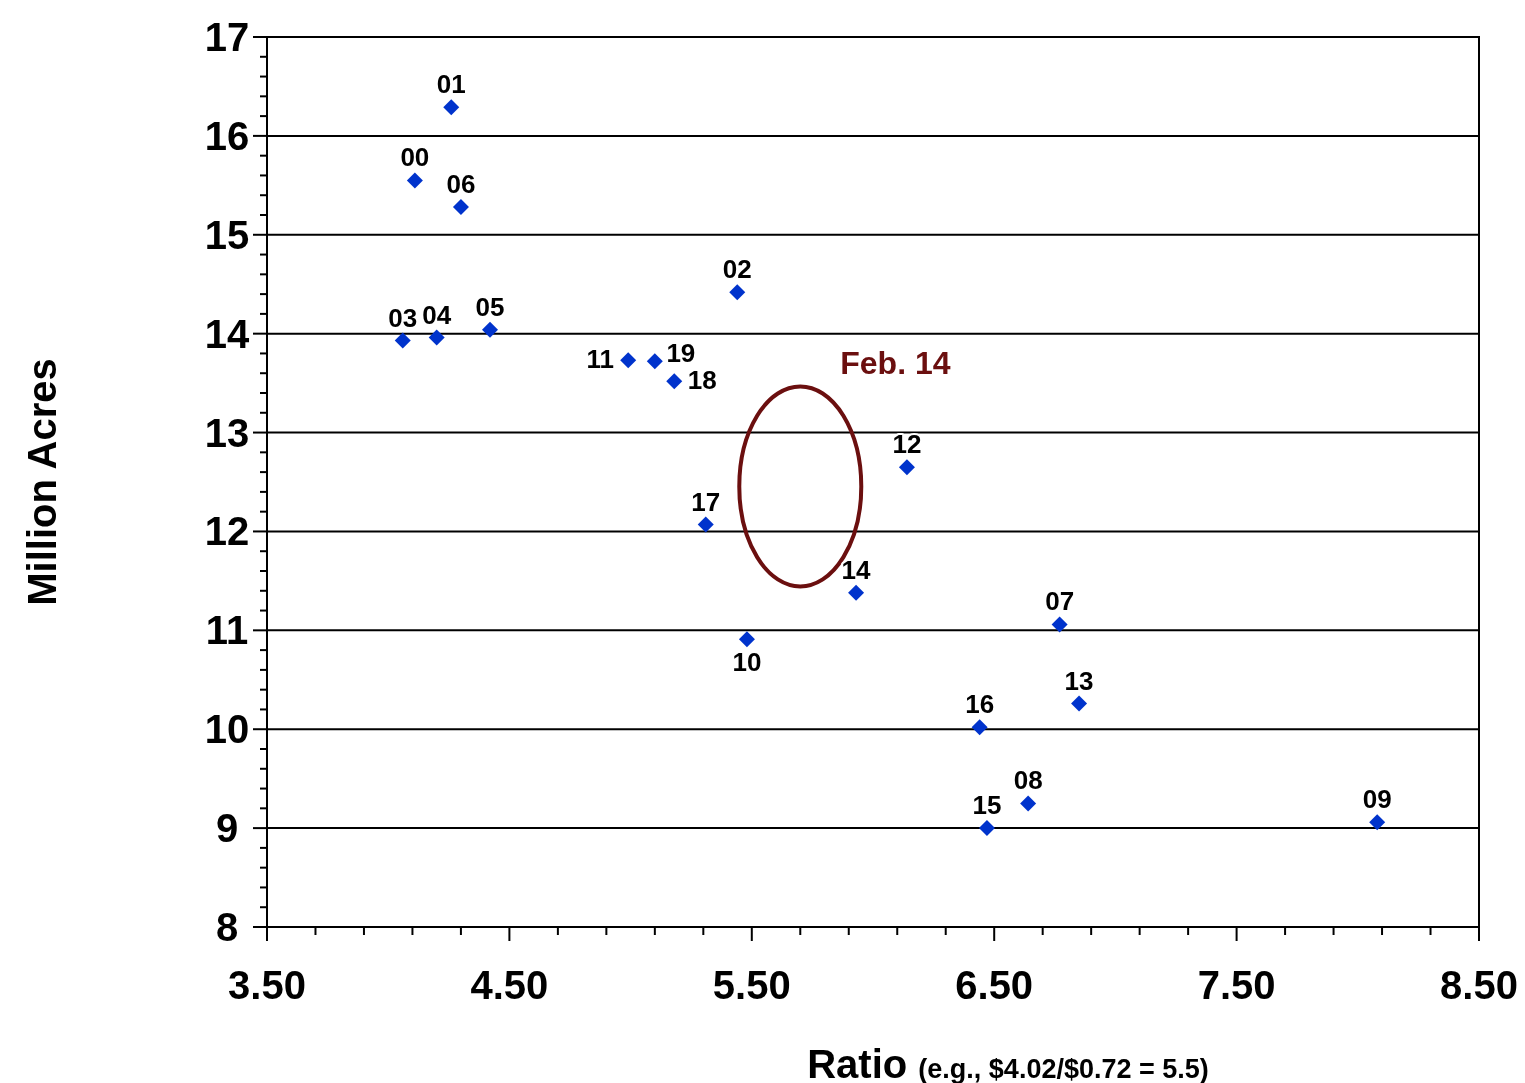 Image resolution: width=1525 pixels, height=1083 pixels. I want to click on x-tick-label: 7.50, so click(1236, 985).